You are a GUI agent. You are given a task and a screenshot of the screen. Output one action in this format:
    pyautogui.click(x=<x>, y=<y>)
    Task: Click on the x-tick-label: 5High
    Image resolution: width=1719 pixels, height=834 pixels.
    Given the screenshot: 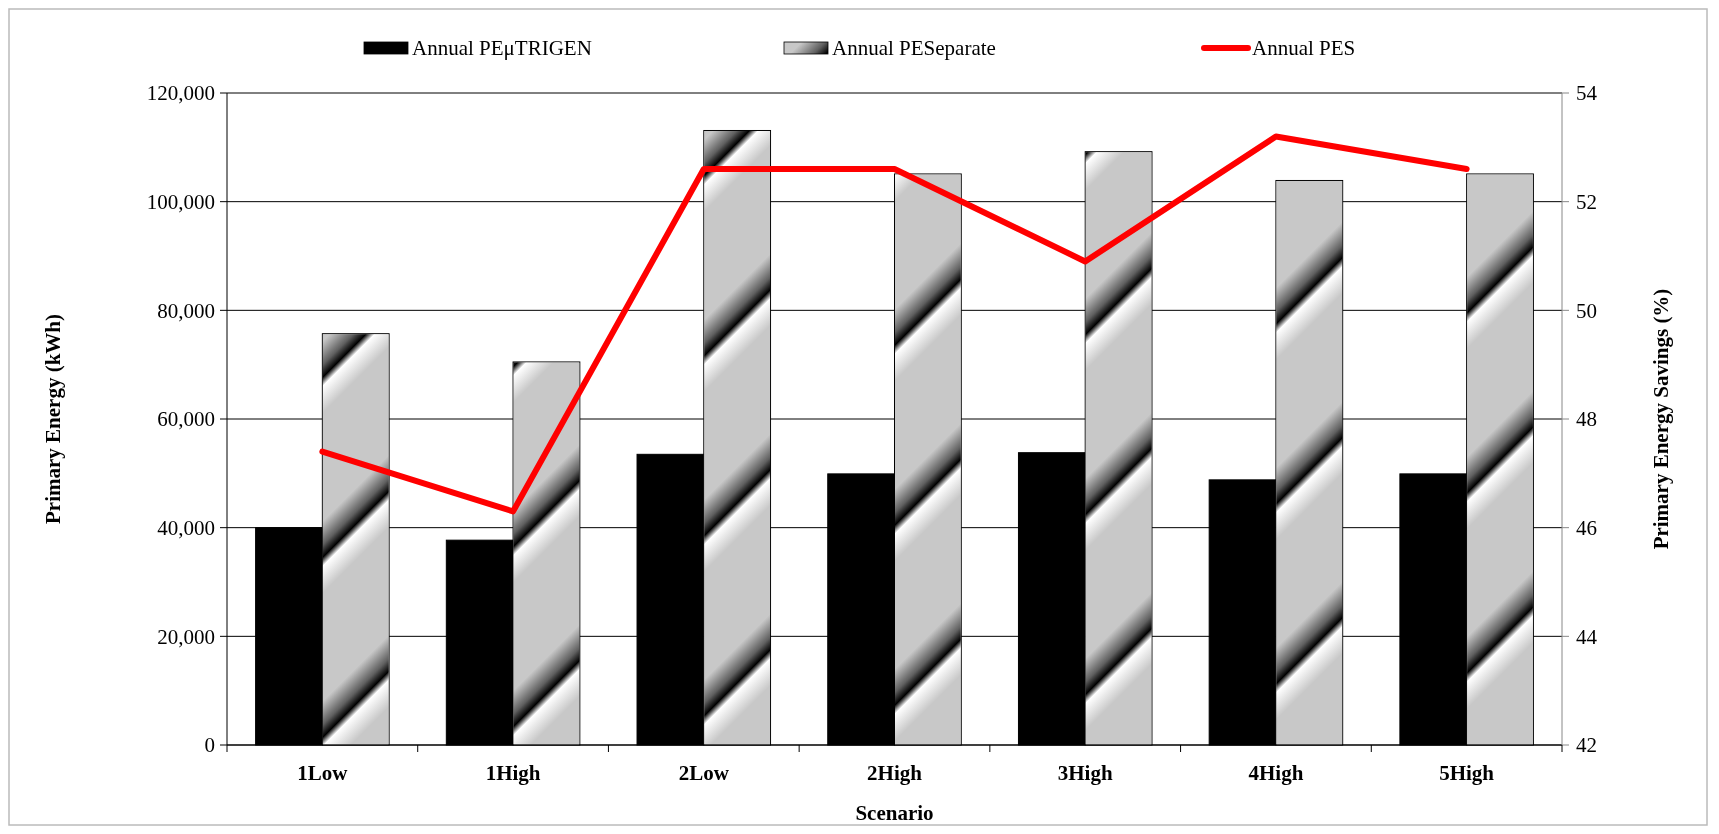 What is the action you would take?
    pyautogui.click(x=1467, y=773)
    